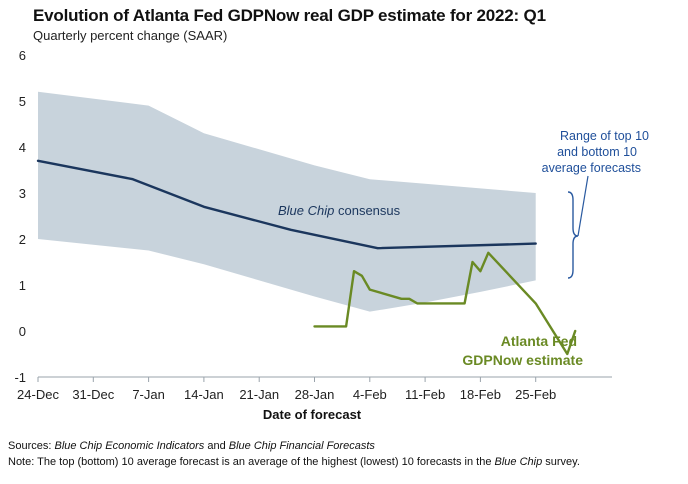  I want to click on y-tick-label: 4, so click(22, 147).